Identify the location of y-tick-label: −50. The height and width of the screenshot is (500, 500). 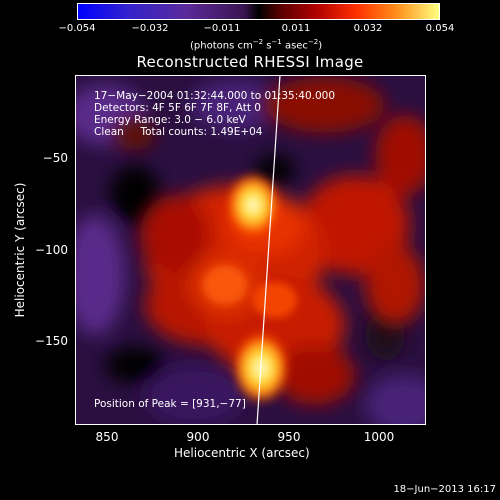
(55, 158).